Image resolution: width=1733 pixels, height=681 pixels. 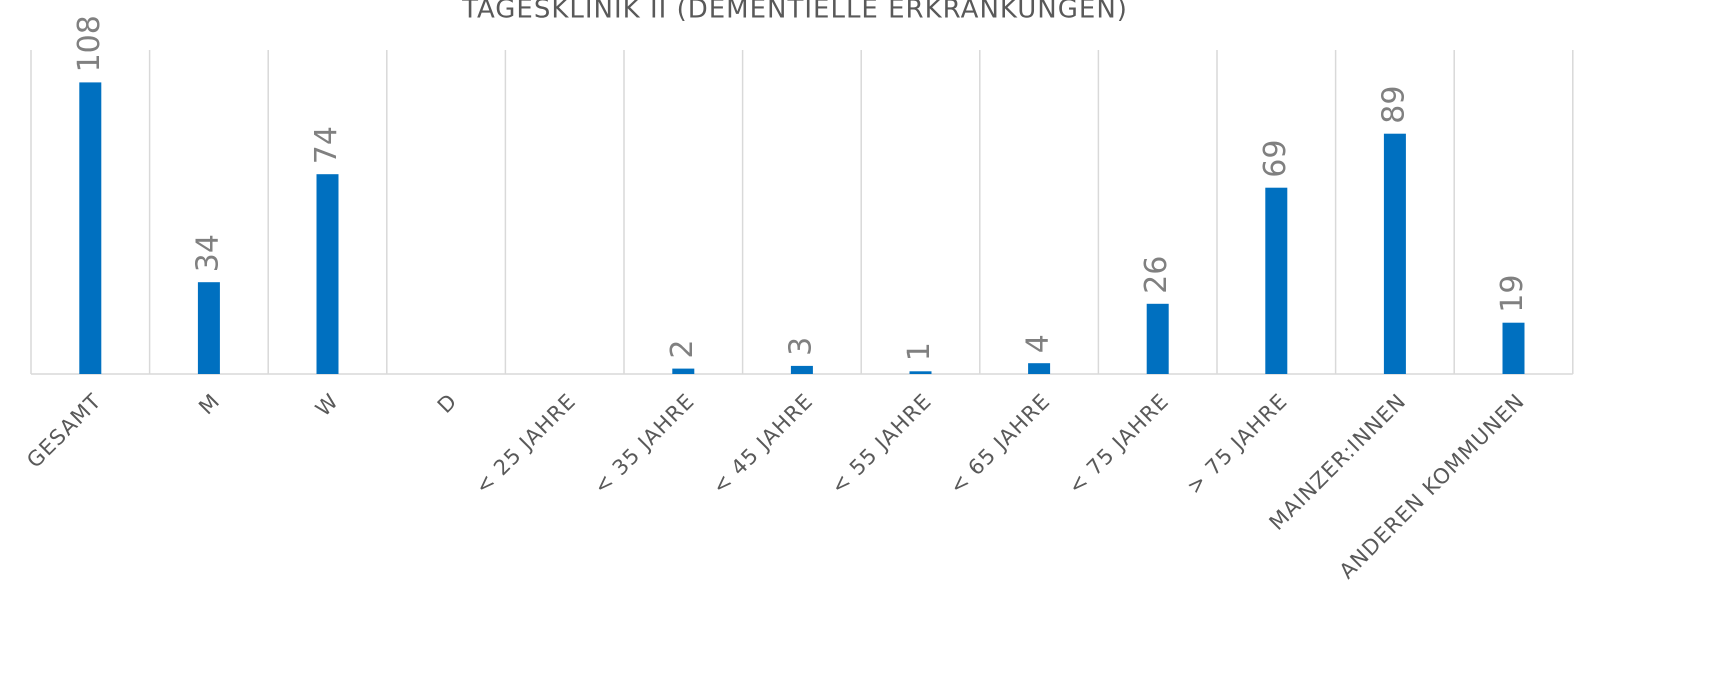 I want to click on data-label: 34, so click(x=207, y=253).